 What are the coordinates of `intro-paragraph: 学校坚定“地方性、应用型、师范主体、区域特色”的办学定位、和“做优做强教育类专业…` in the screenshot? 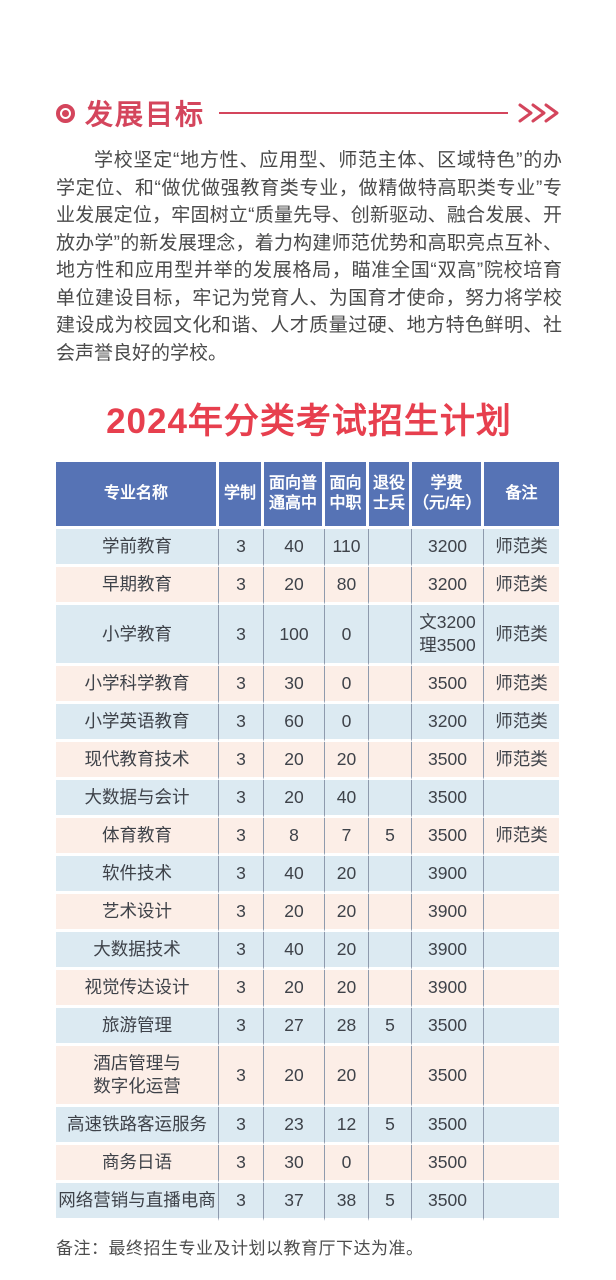 It's located at (309, 257).